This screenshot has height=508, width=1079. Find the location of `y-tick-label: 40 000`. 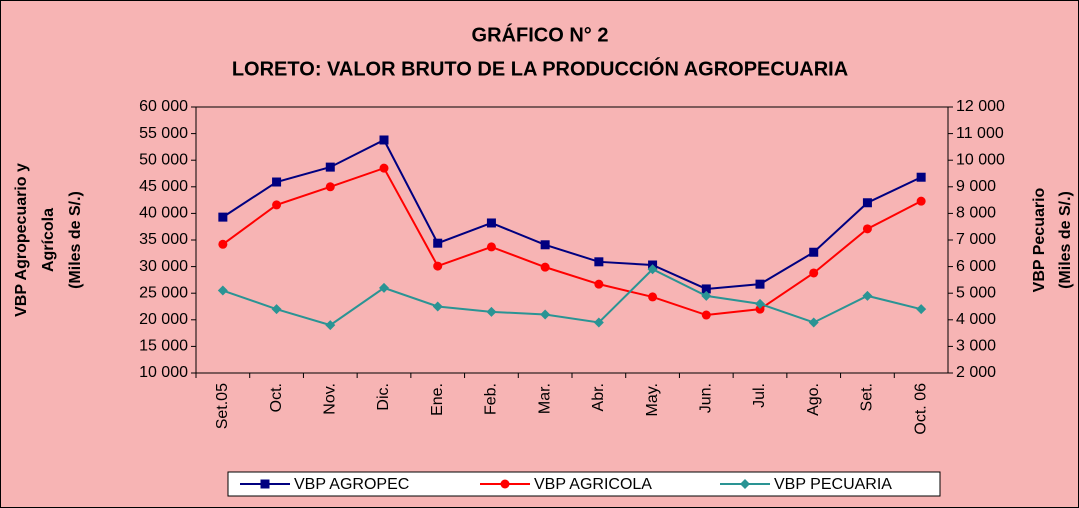

y-tick-label: 40 000 is located at coordinates (163, 213).